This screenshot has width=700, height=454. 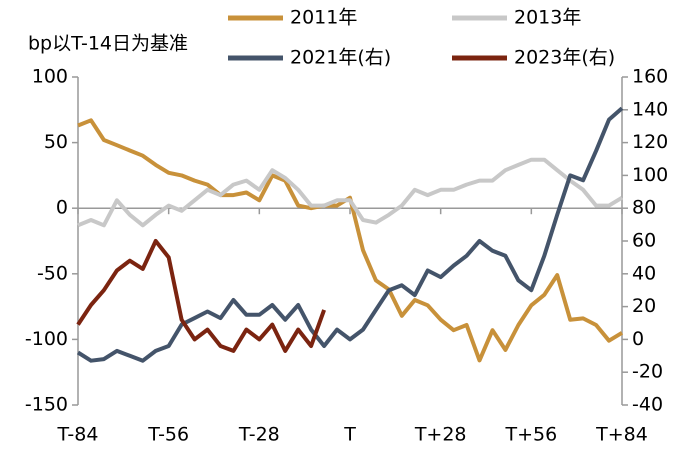 What do you see at coordinates (52, 273) in the screenshot?
I see `y-tick-label: -50` at bounding box center [52, 273].